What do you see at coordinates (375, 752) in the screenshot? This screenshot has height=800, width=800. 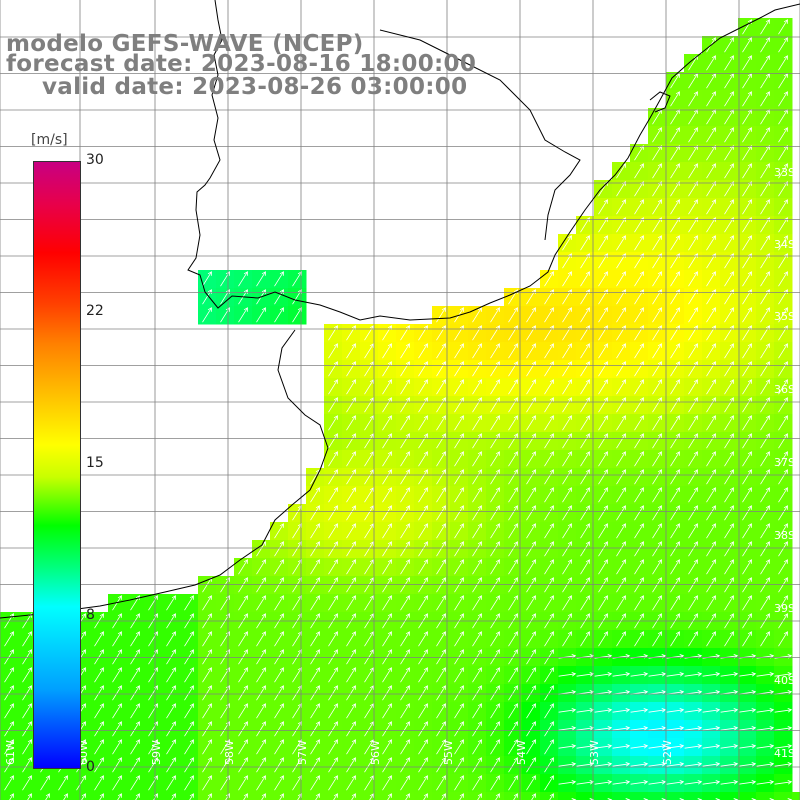 I see `longitude-label: 56W` at bounding box center [375, 752].